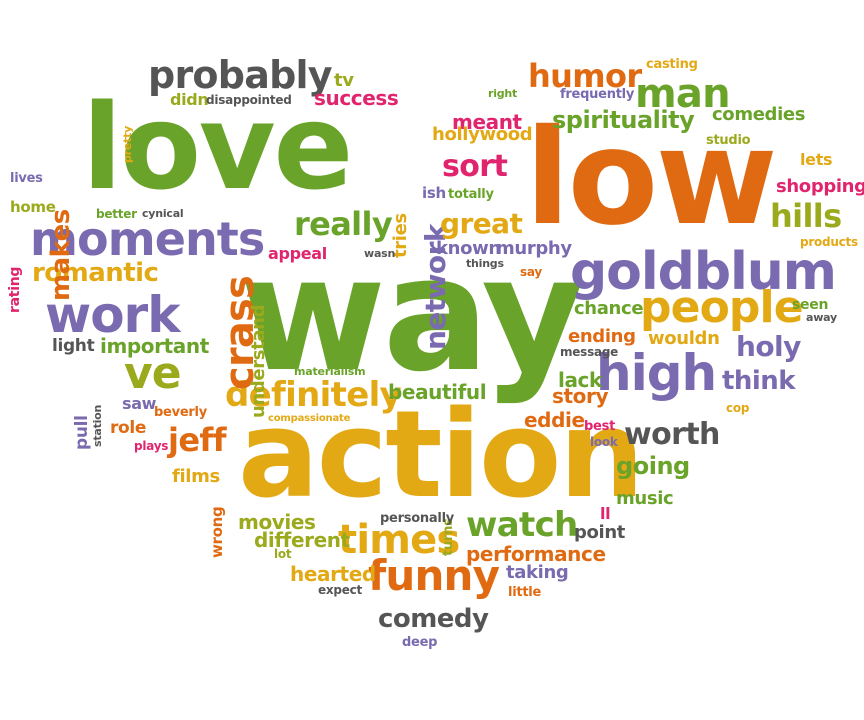 The height and width of the screenshot is (720, 864). Describe the element at coordinates (703, 272) in the screenshot. I see `word-goldblum: goldblum` at that location.